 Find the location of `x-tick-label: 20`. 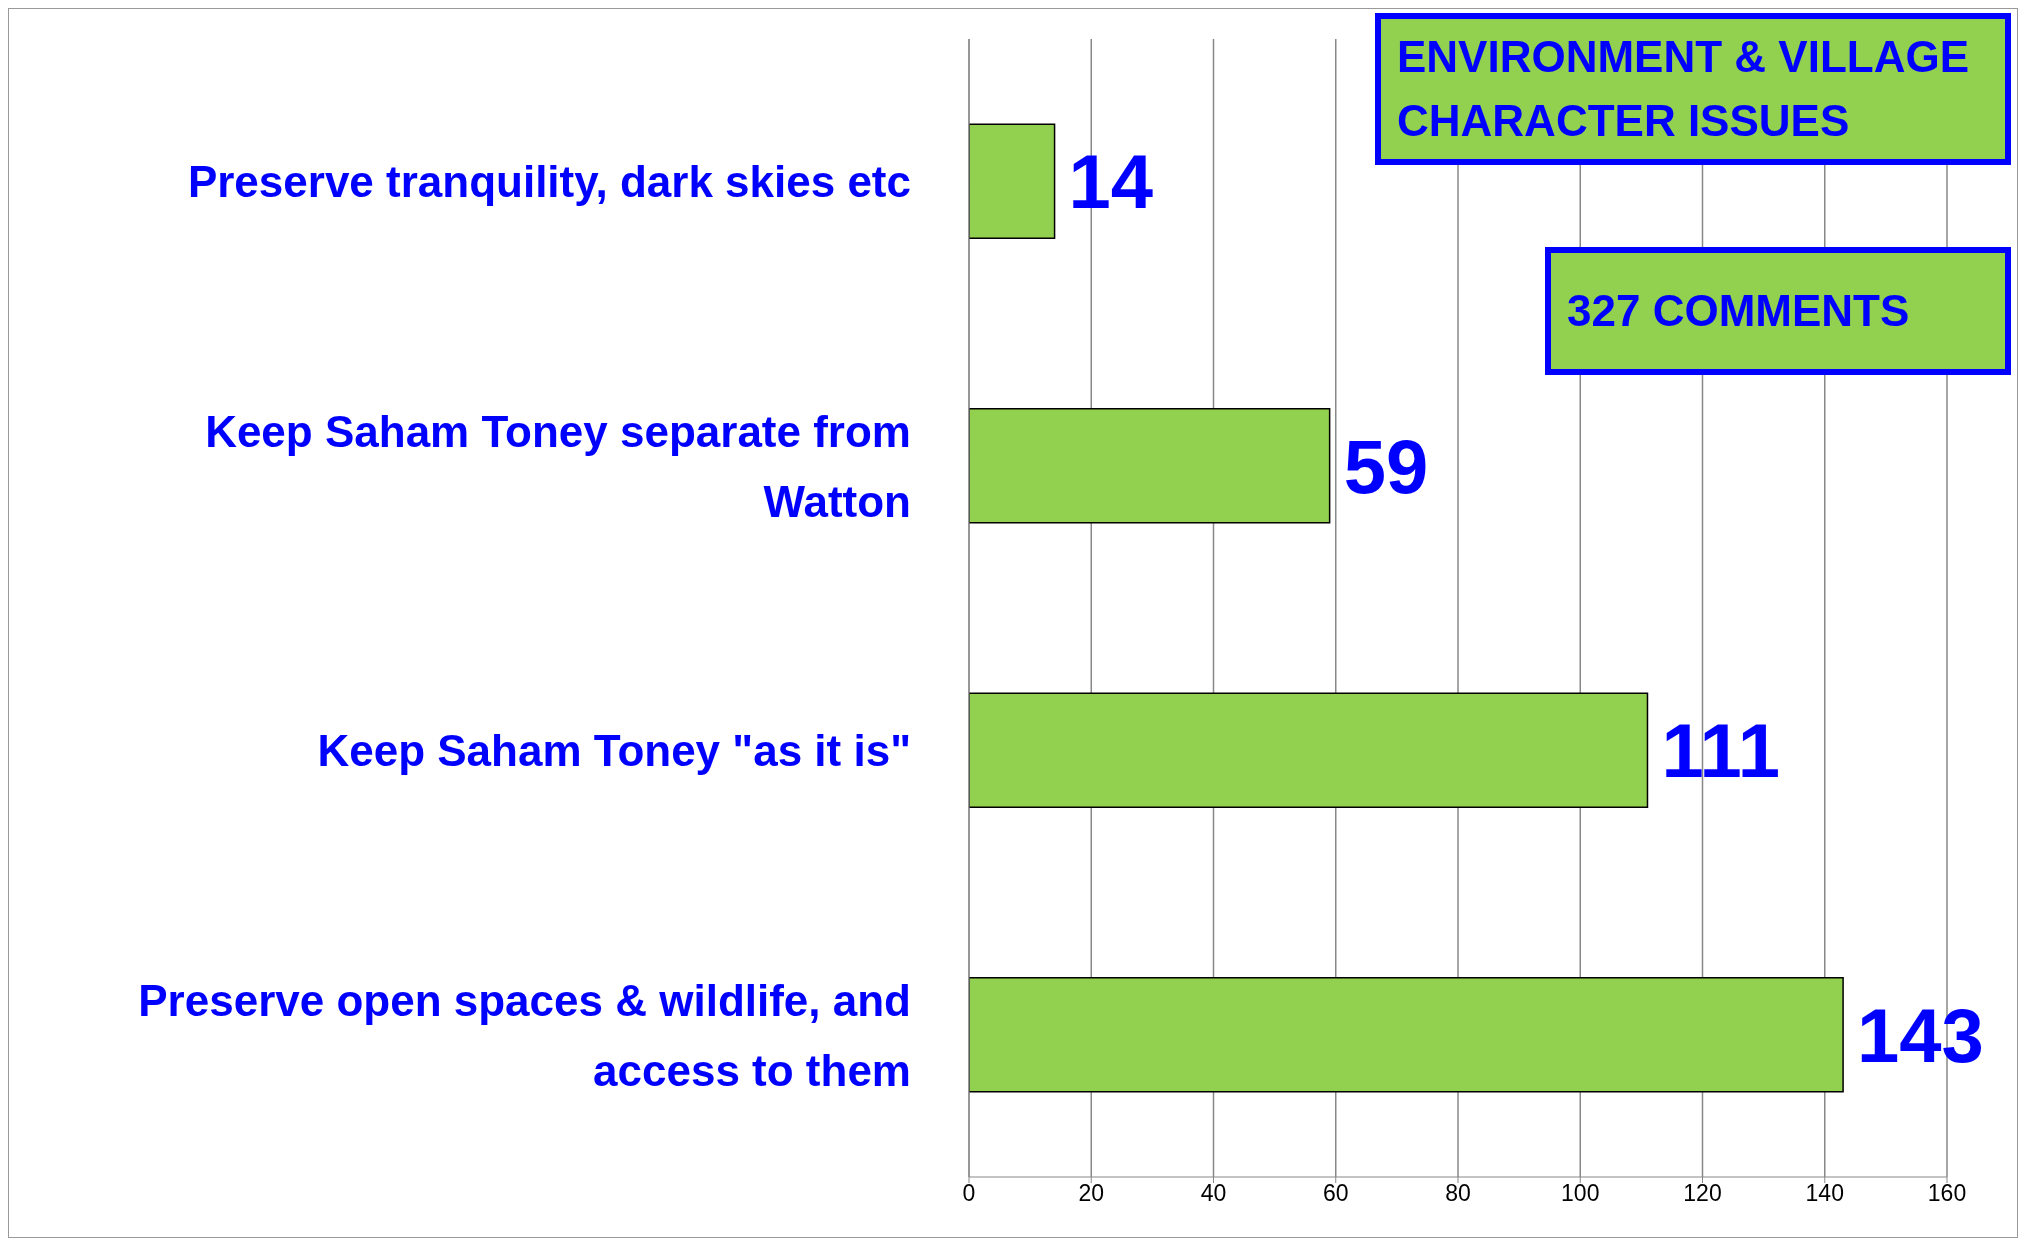

x-tick-label: 20 is located at coordinates (1091, 1193).